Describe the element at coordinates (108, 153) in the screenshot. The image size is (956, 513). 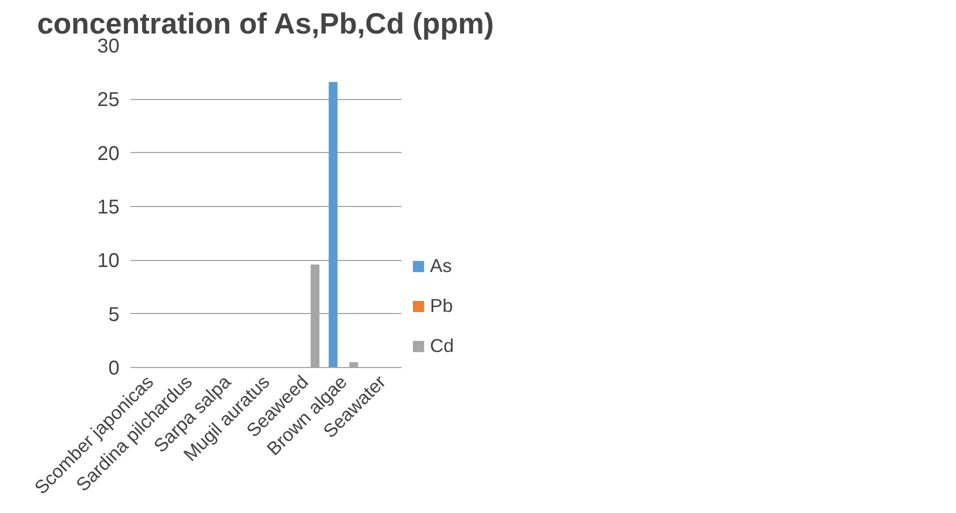
I see `y-tick-label: 20` at that location.